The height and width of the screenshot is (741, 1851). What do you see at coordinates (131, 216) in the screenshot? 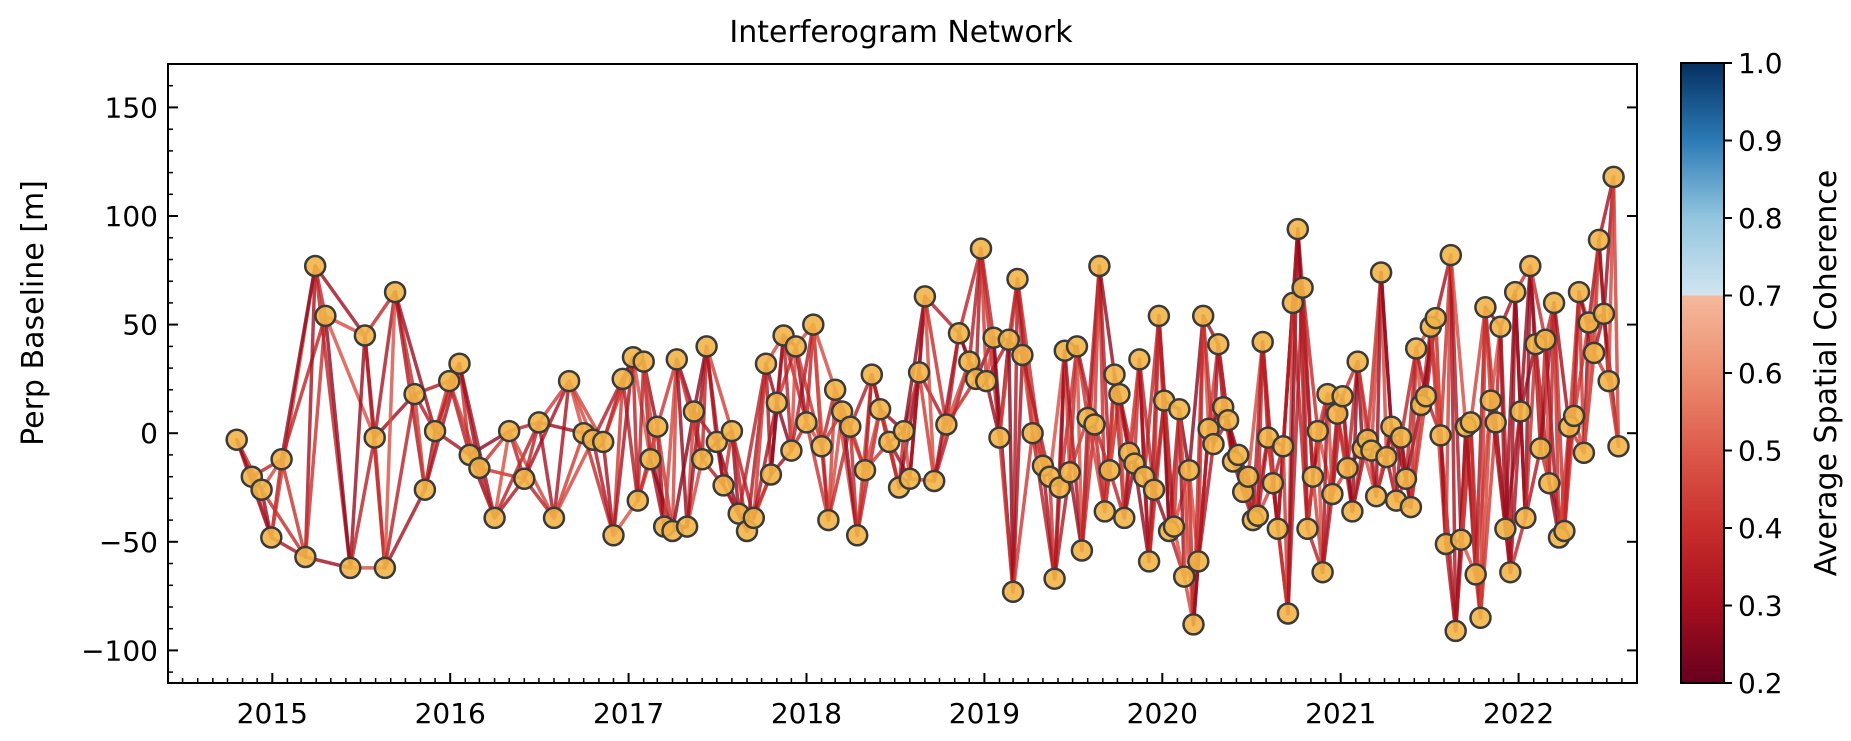
I see `y-tick-label: 100` at bounding box center [131, 216].